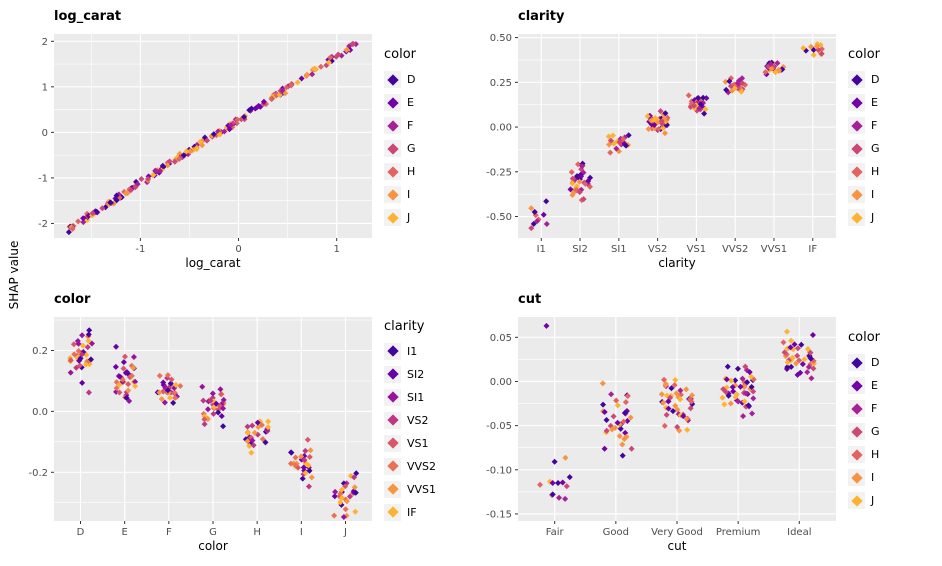 The width and height of the screenshot is (942, 566). Describe the element at coordinates (169, 532) in the screenshot. I see `x-tick-label: F` at that location.